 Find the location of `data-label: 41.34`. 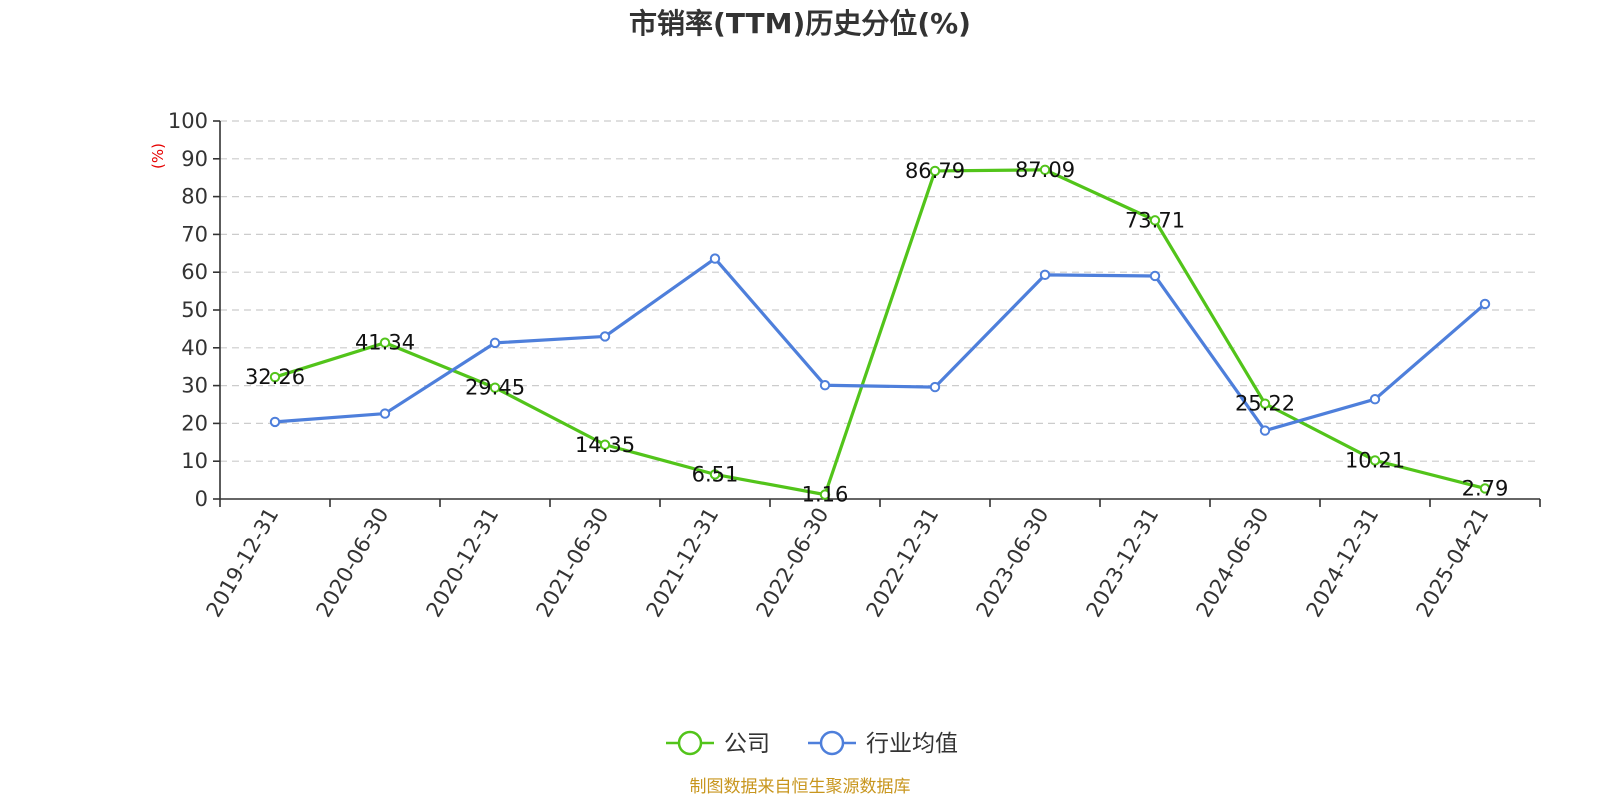

data-label: 41.34 is located at coordinates (385, 343).